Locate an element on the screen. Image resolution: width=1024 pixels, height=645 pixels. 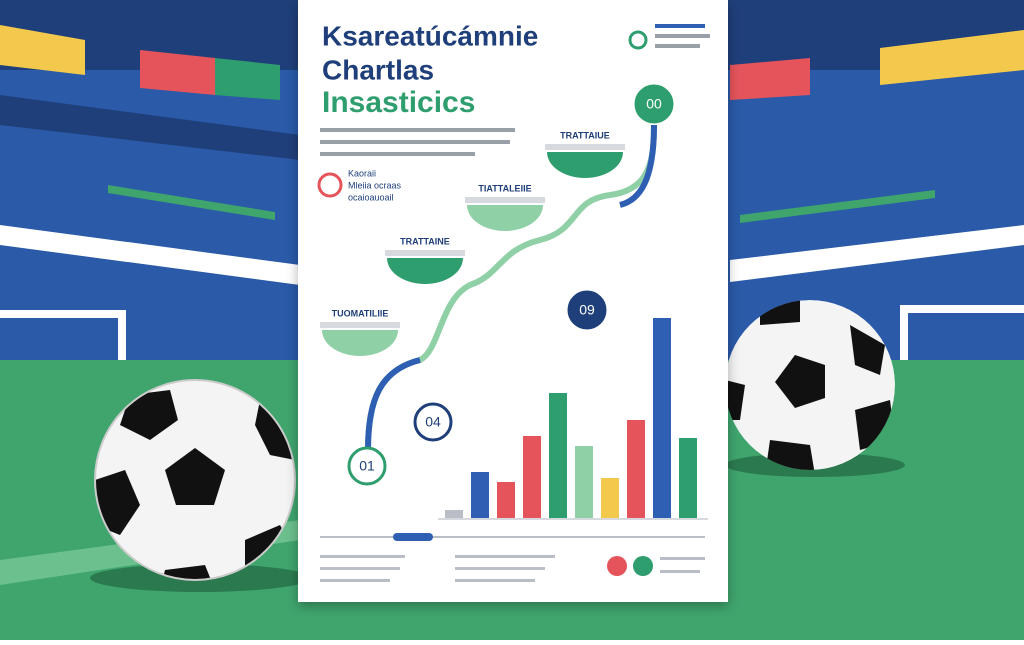
logo is located at coordinates (638, 40).